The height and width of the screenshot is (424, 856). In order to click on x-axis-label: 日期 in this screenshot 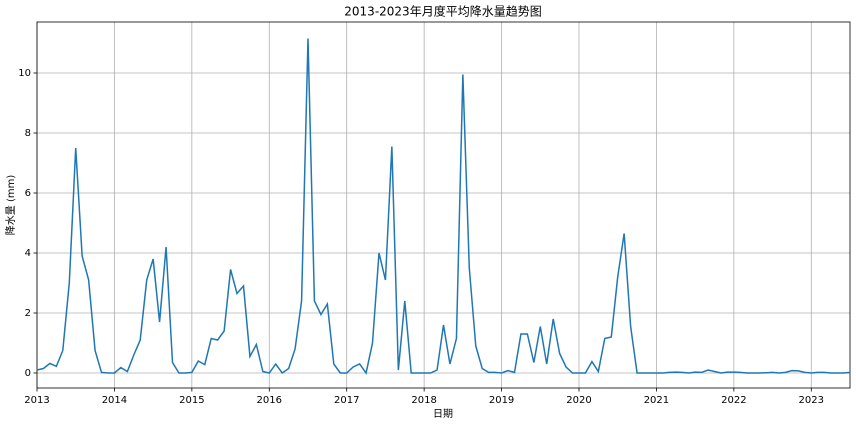, I will do `click(443, 414)`.